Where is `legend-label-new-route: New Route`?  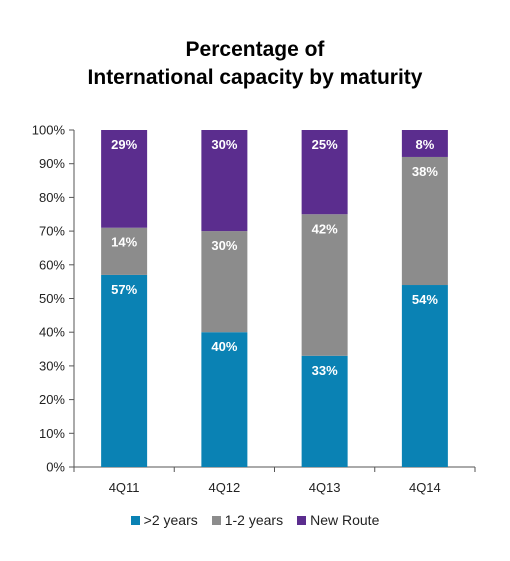 legend-label-new-route: New Route is located at coordinates (345, 520).